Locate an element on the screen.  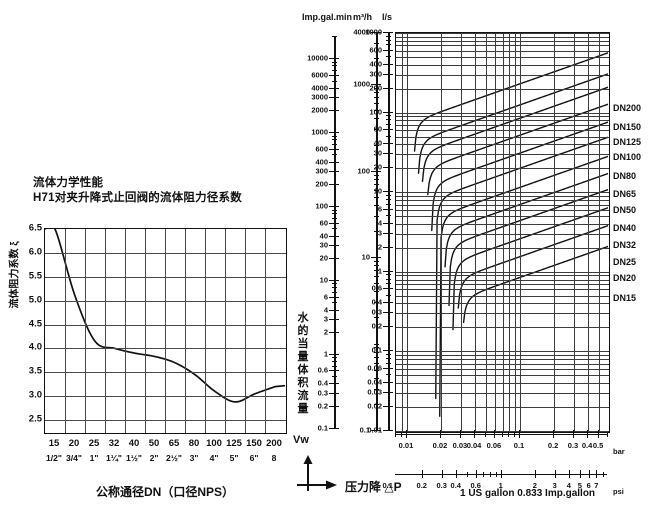
psi-scale-label: 4 is located at coordinates (568, 485).